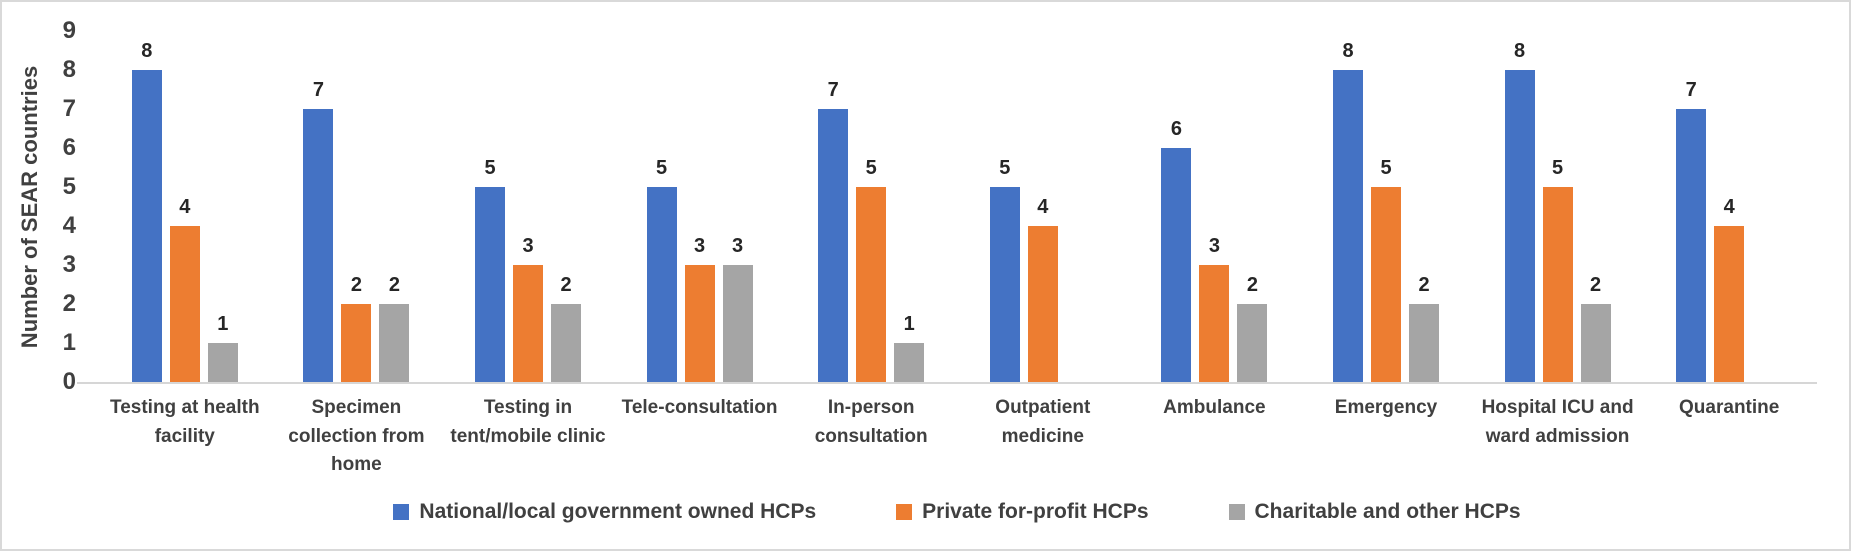  Describe the element at coordinates (1557, 422) in the screenshot. I see `x-axis-category-label: Hospital ICU and ward admission` at that location.